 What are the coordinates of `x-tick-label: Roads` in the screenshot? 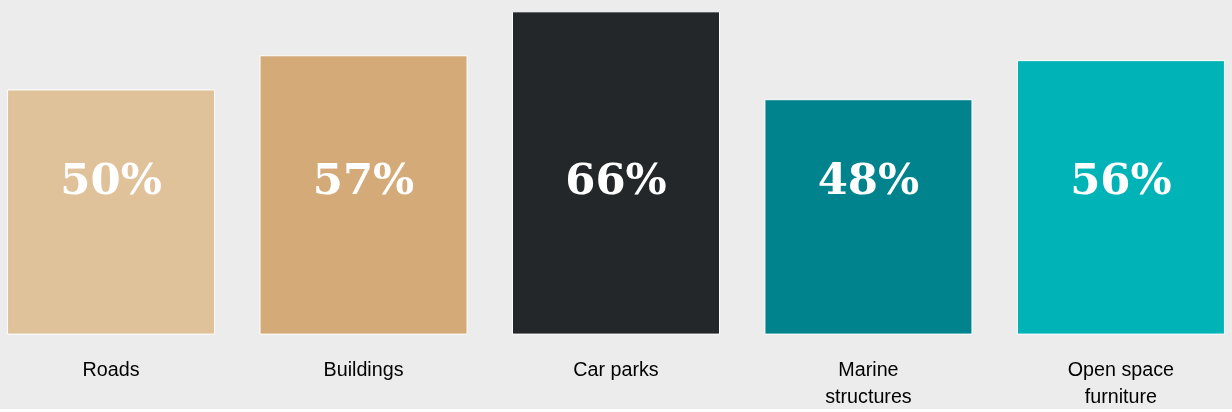 It's located at (111, 368).